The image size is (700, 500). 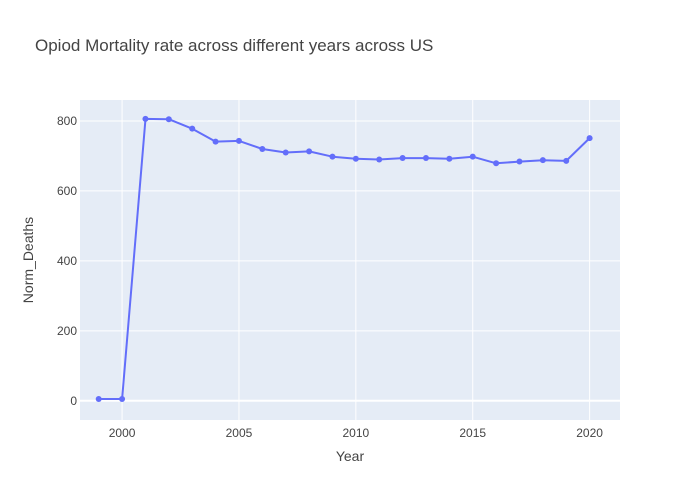 What do you see at coordinates (73, 401) in the screenshot?
I see `y-tick-label: 0` at bounding box center [73, 401].